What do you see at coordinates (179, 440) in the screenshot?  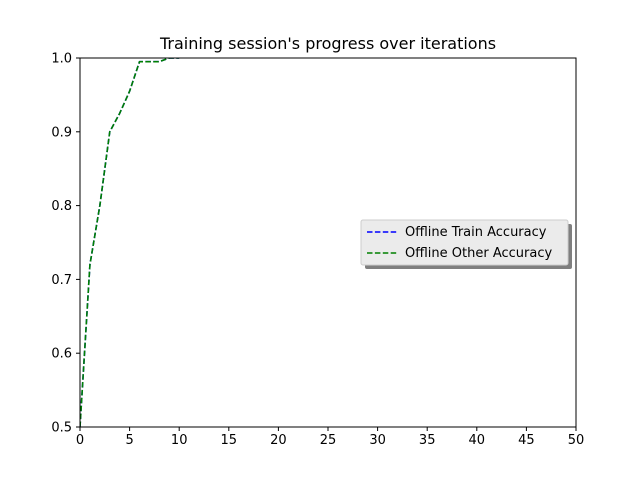 I see `x-tick-label: 10` at bounding box center [179, 440].